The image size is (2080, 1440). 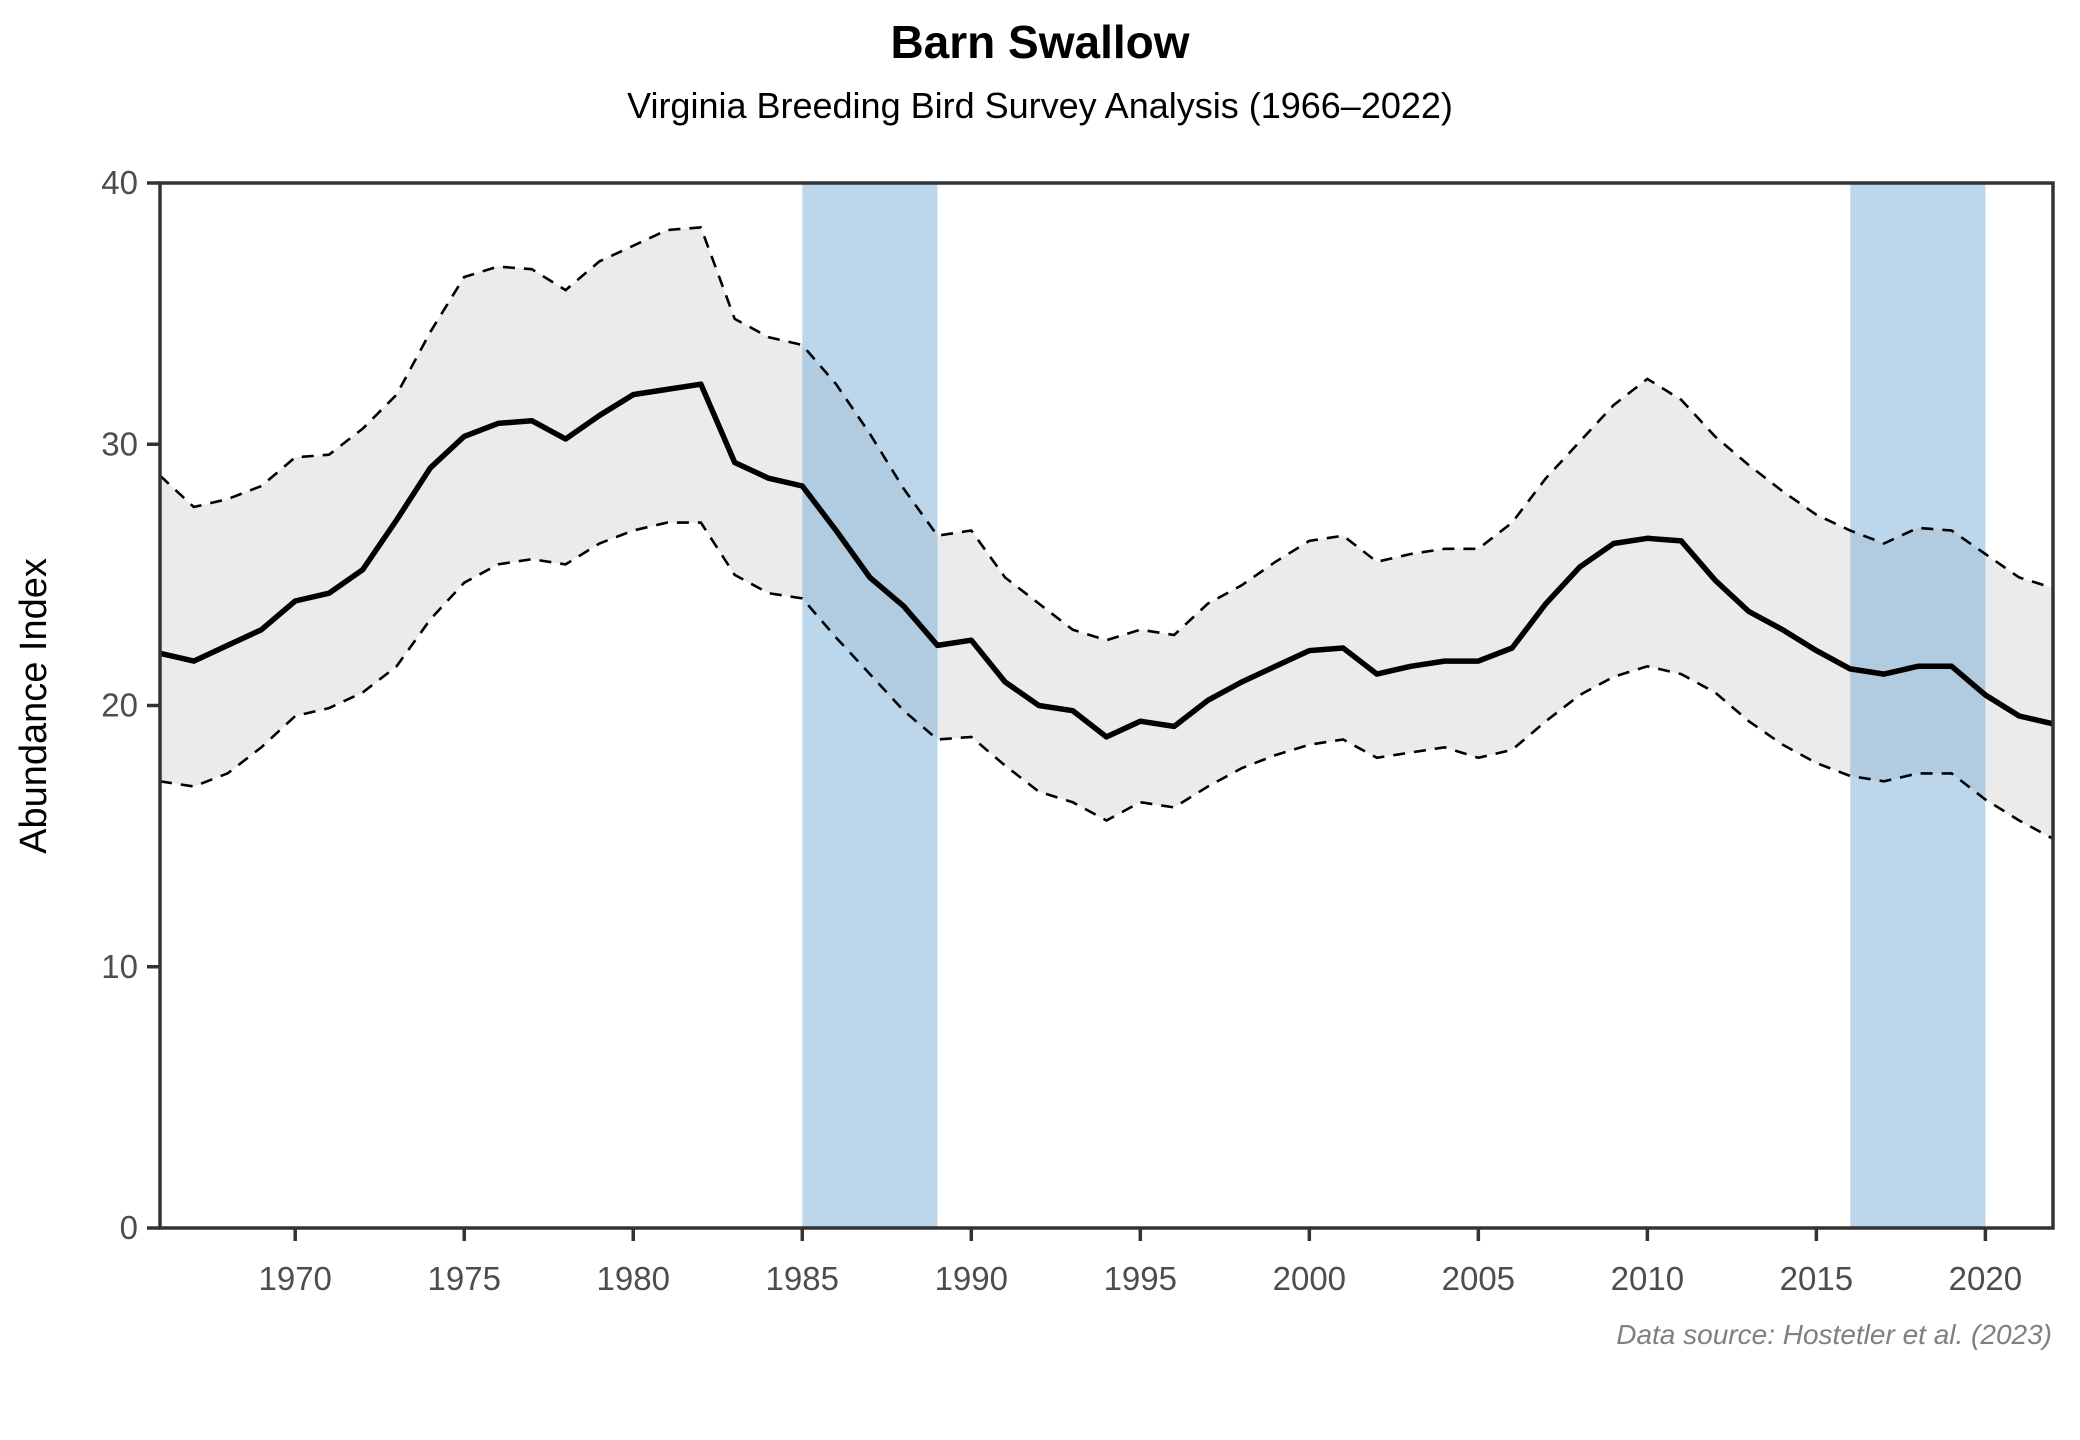 I want to click on x-tick-label: 2015, so click(x=1816, y=1278).